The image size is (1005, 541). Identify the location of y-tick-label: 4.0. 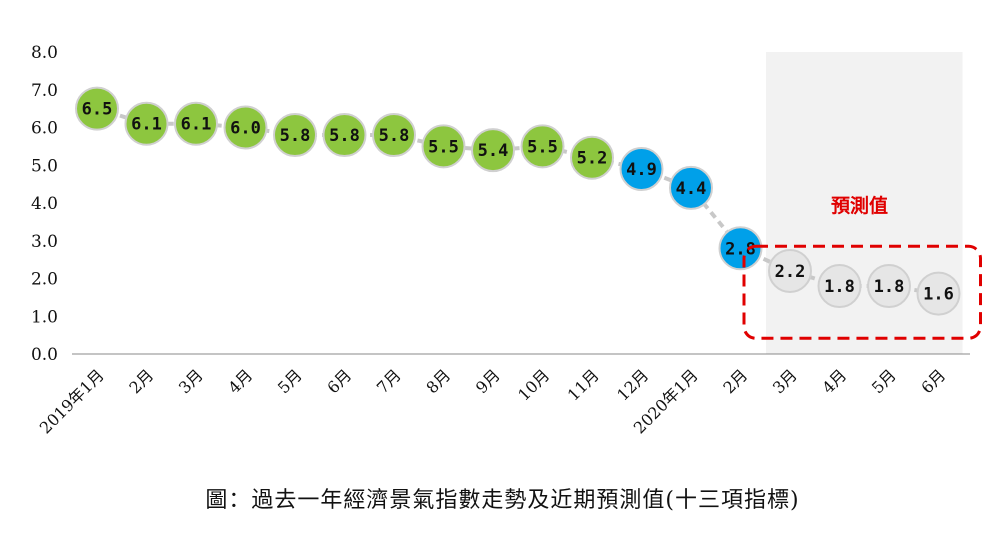
(44, 204).